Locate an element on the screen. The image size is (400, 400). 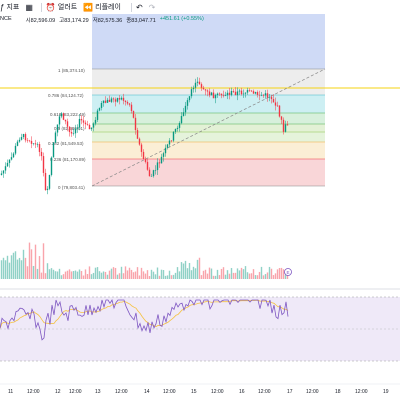
redo-icon: ↷ is located at coordinates (152, 7).